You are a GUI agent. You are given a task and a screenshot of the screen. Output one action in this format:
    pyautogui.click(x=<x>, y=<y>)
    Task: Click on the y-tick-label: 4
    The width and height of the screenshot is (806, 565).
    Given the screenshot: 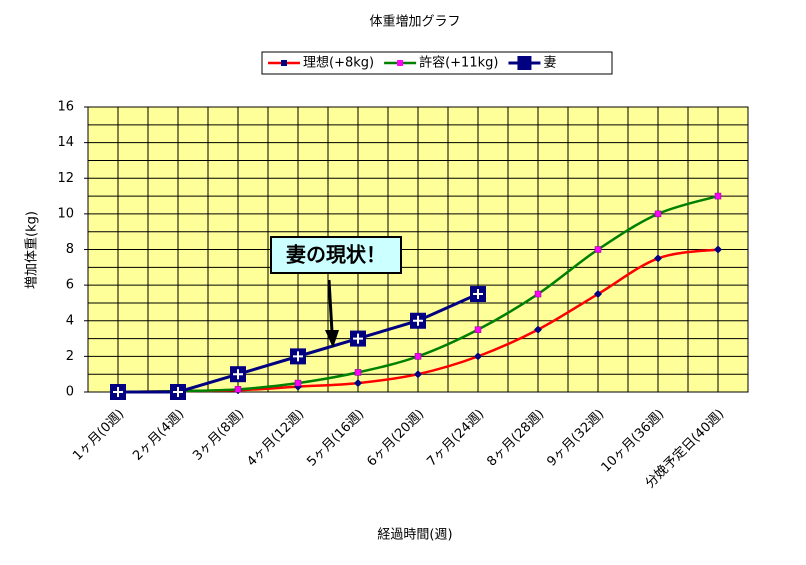 What is the action you would take?
    pyautogui.click(x=70, y=320)
    